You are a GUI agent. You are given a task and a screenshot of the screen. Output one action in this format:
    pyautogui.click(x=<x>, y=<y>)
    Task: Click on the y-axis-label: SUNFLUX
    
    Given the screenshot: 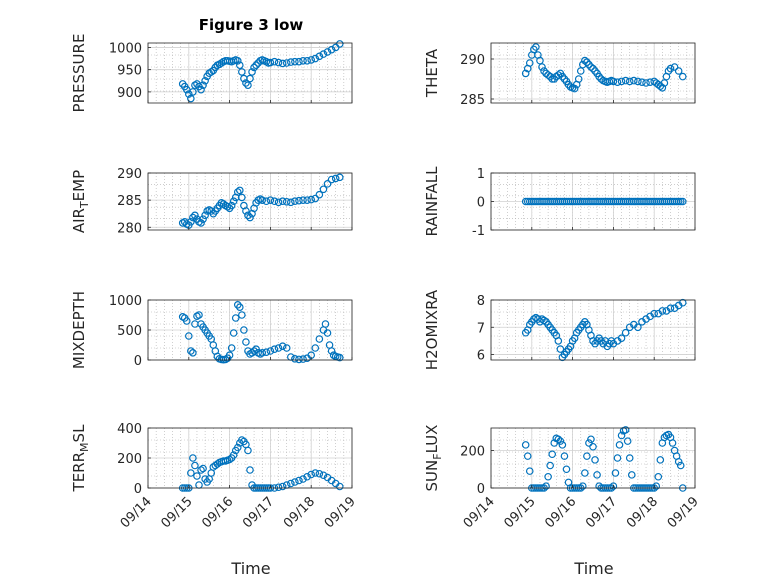 What is the action you would take?
    pyautogui.click(x=433, y=458)
    